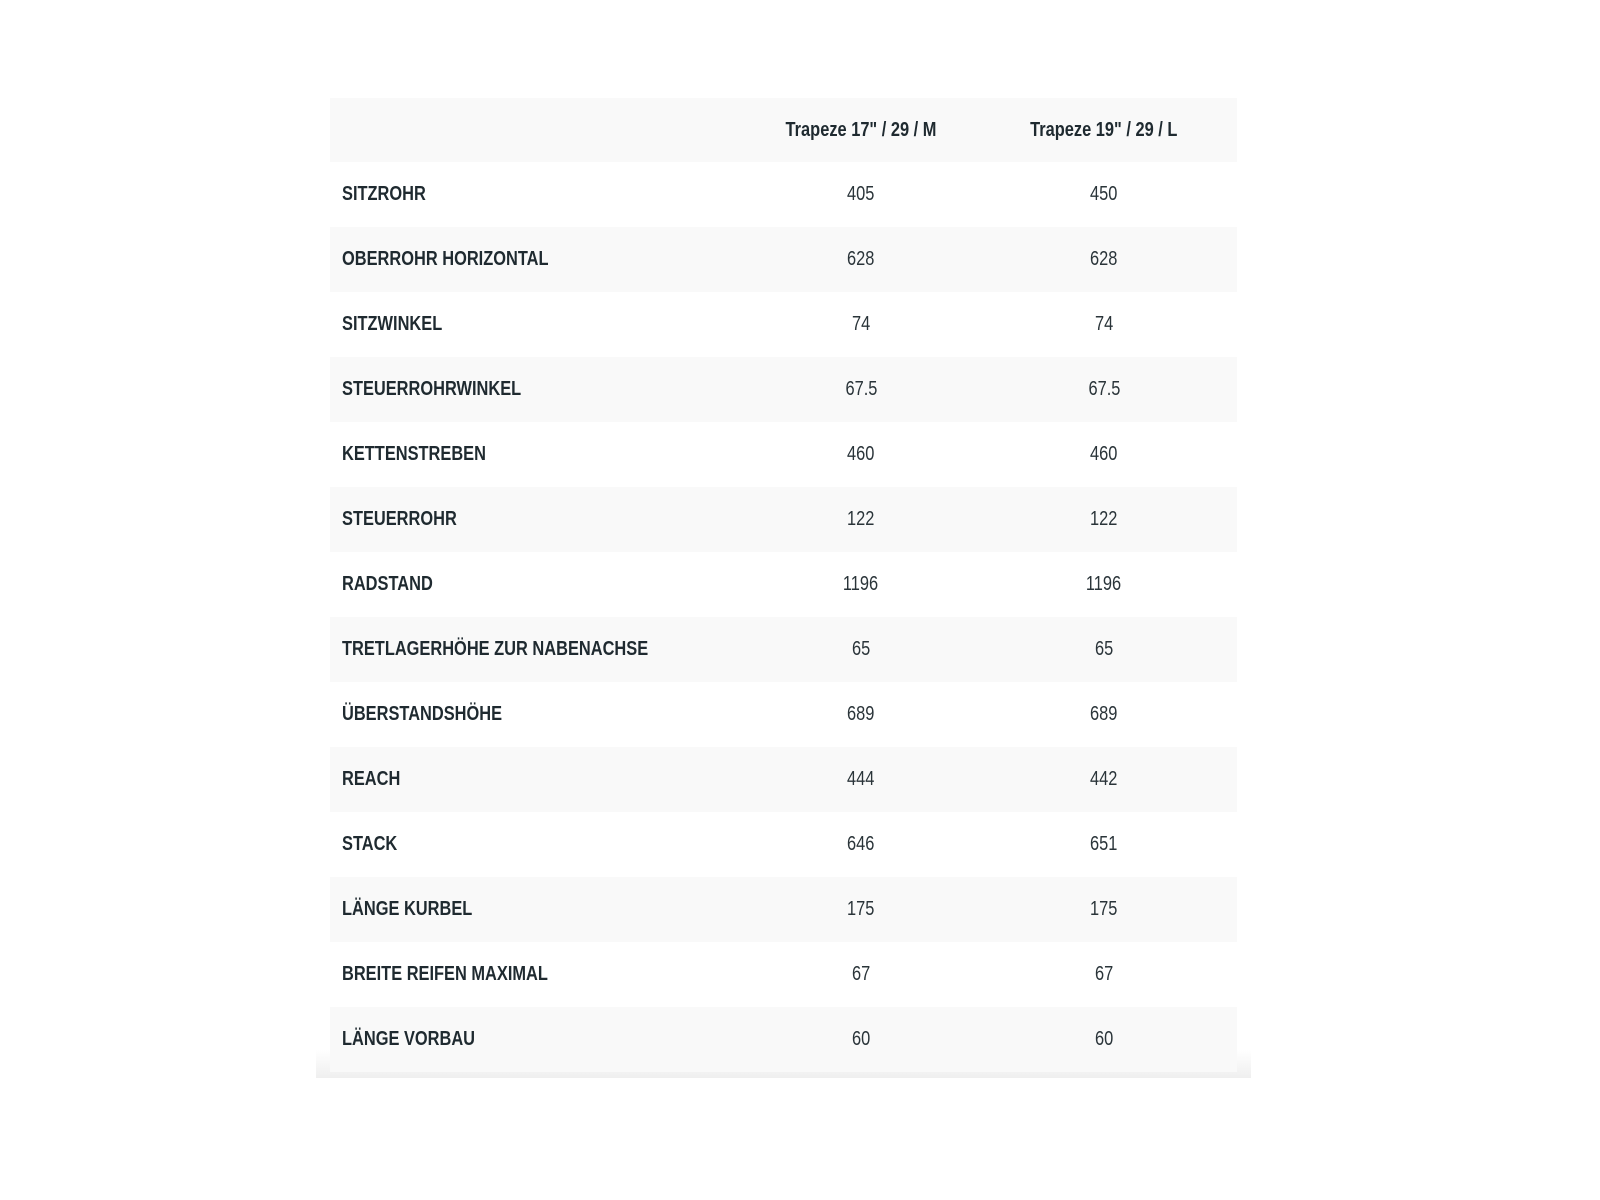  I want to click on row-label: STEUERROHR, so click(412, 519).